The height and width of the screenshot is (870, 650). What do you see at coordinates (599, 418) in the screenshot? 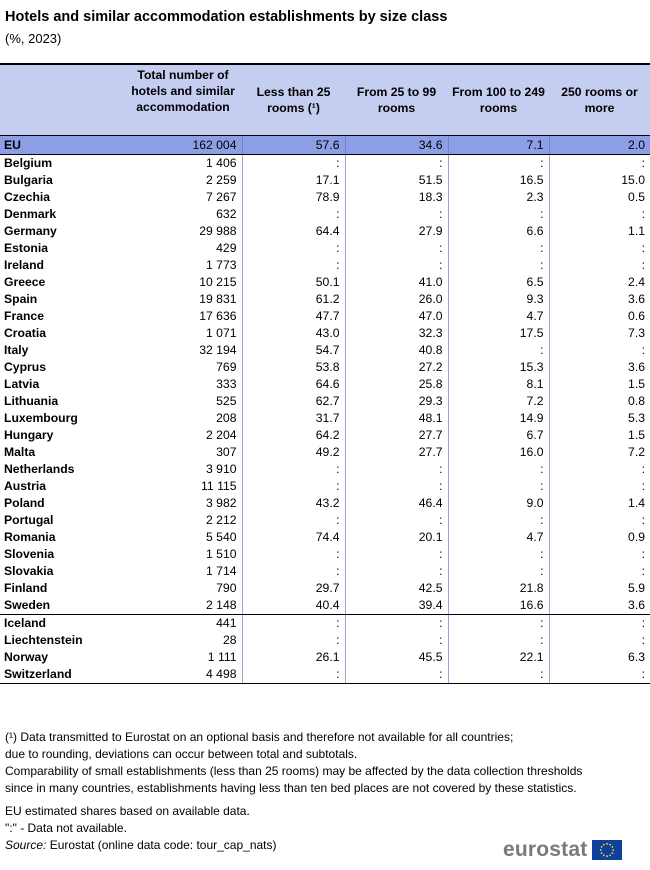
I see `cell-250plus: 5.3` at bounding box center [599, 418].